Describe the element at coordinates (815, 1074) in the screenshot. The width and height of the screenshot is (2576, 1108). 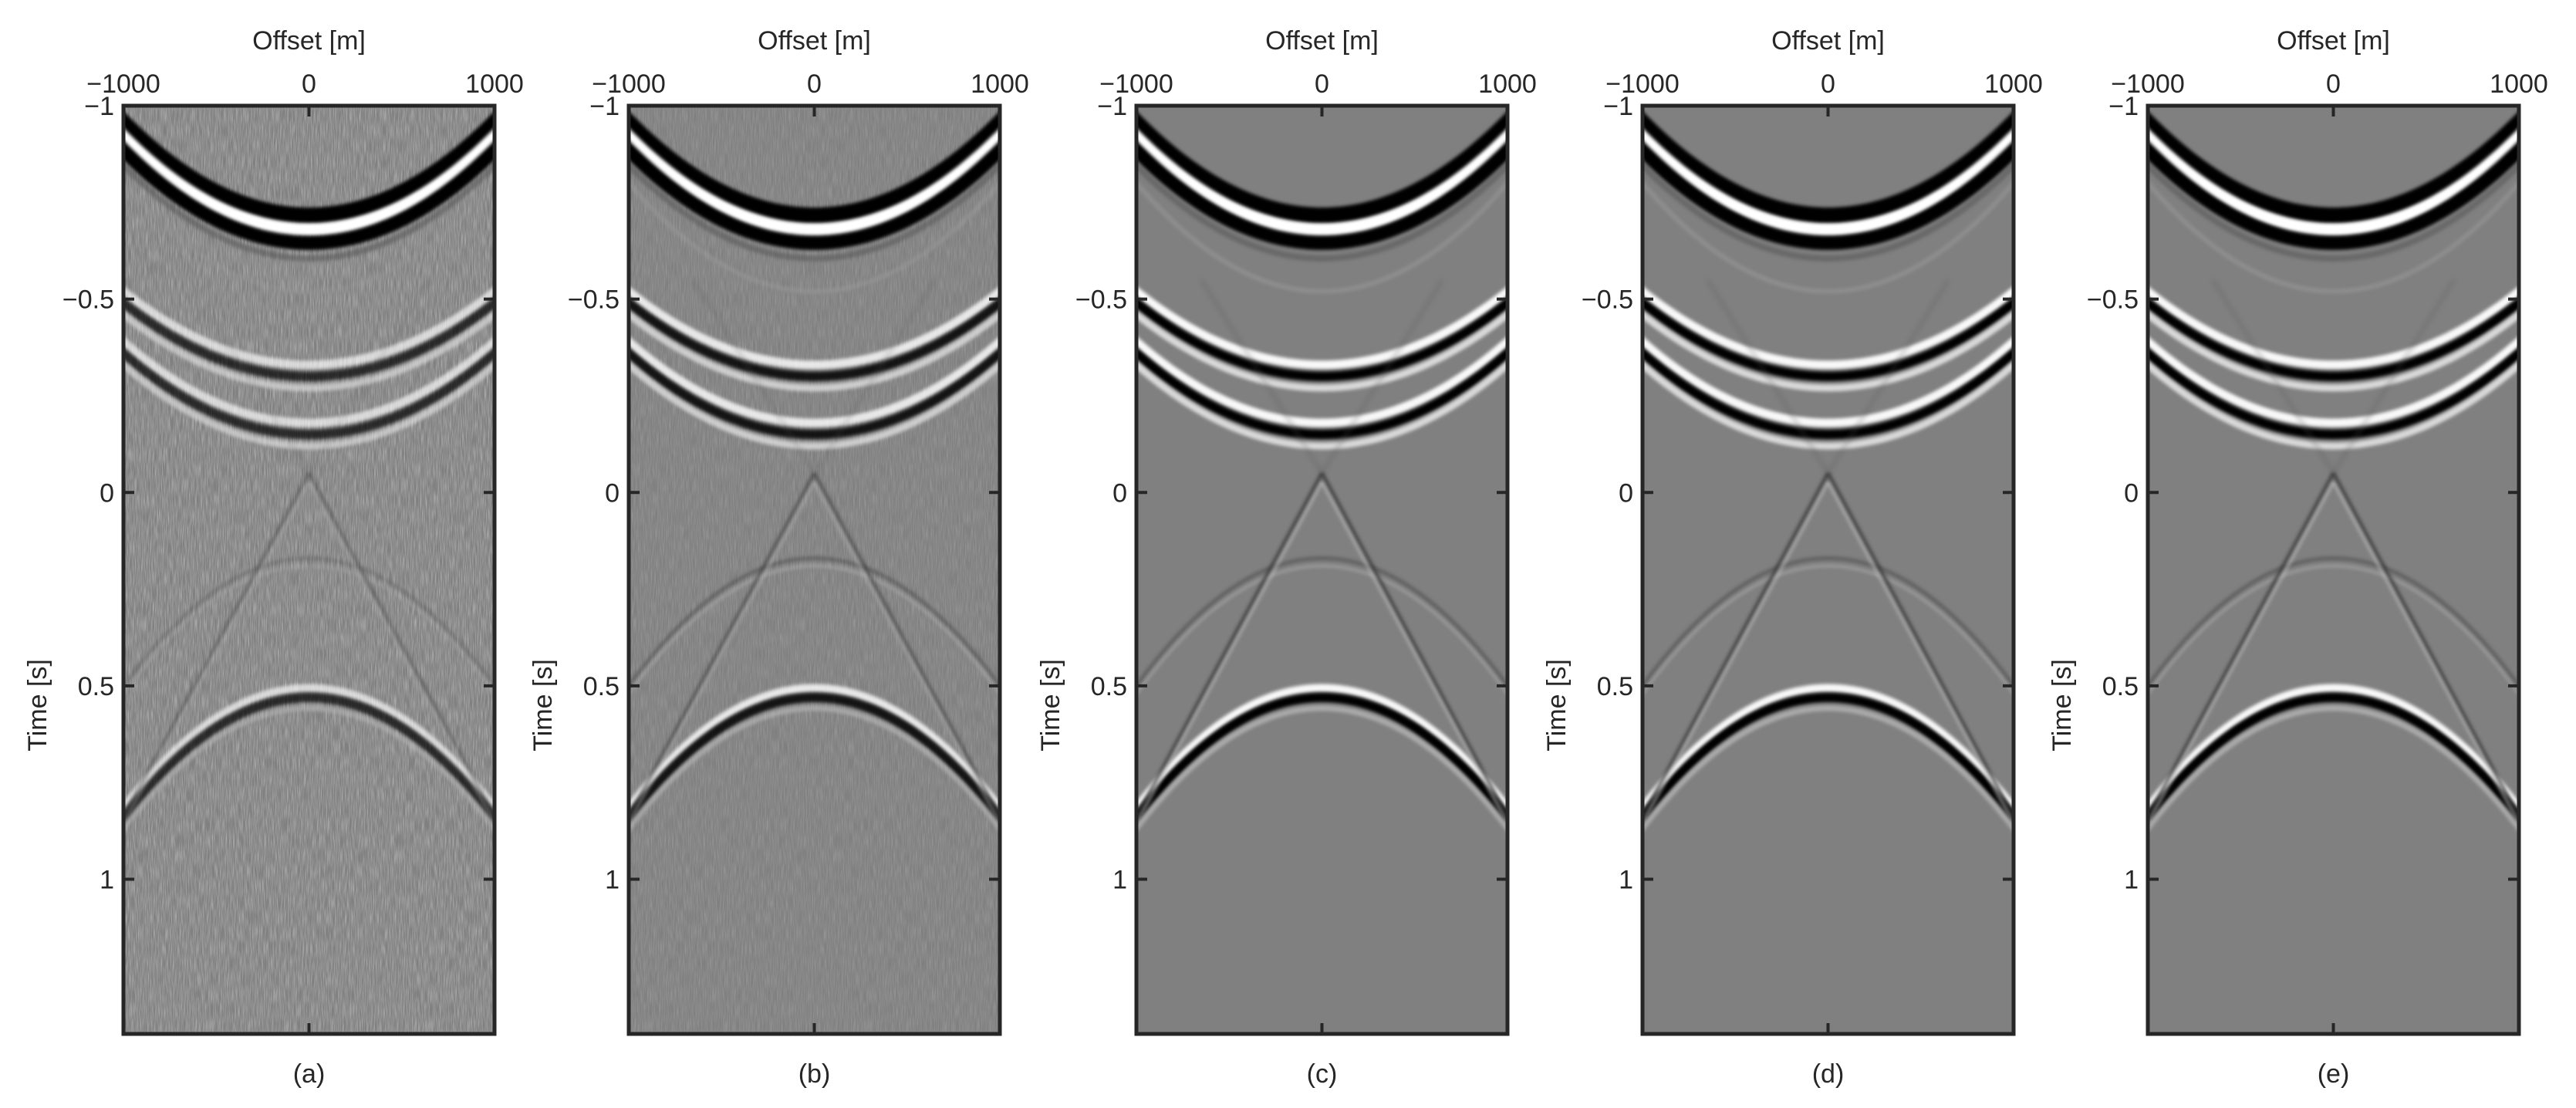
I see `panel-caption: (b)` at that location.